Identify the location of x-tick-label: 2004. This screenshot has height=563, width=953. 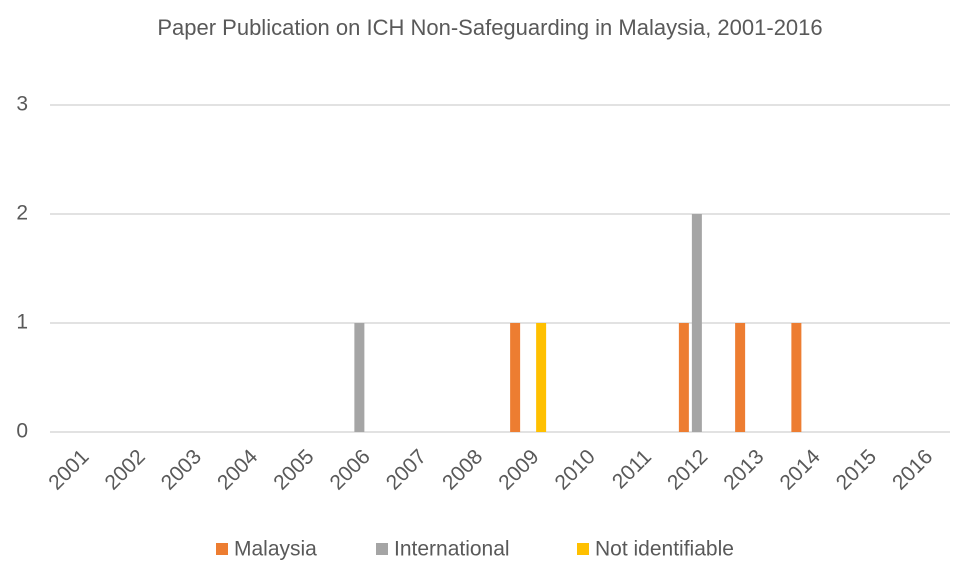
(238, 470).